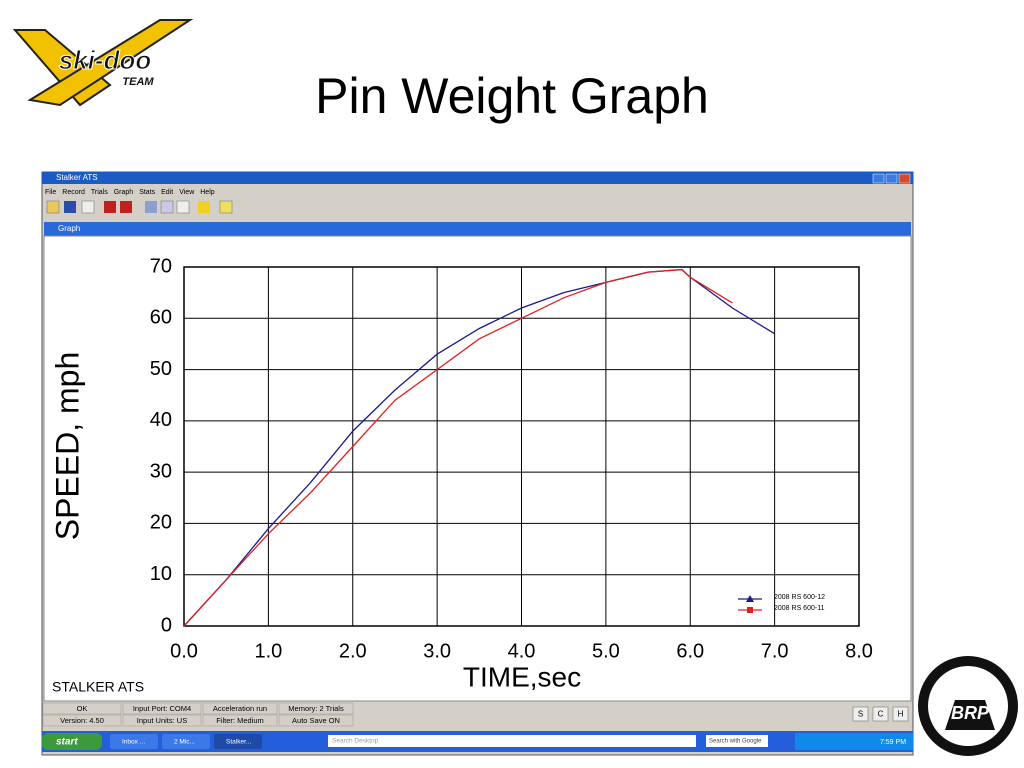 This screenshot has width=1024, height=768. Describe the element at coordinates (799, 608) in the screenshot. I see `legend-label: 2008 RS 600-11` at that location.